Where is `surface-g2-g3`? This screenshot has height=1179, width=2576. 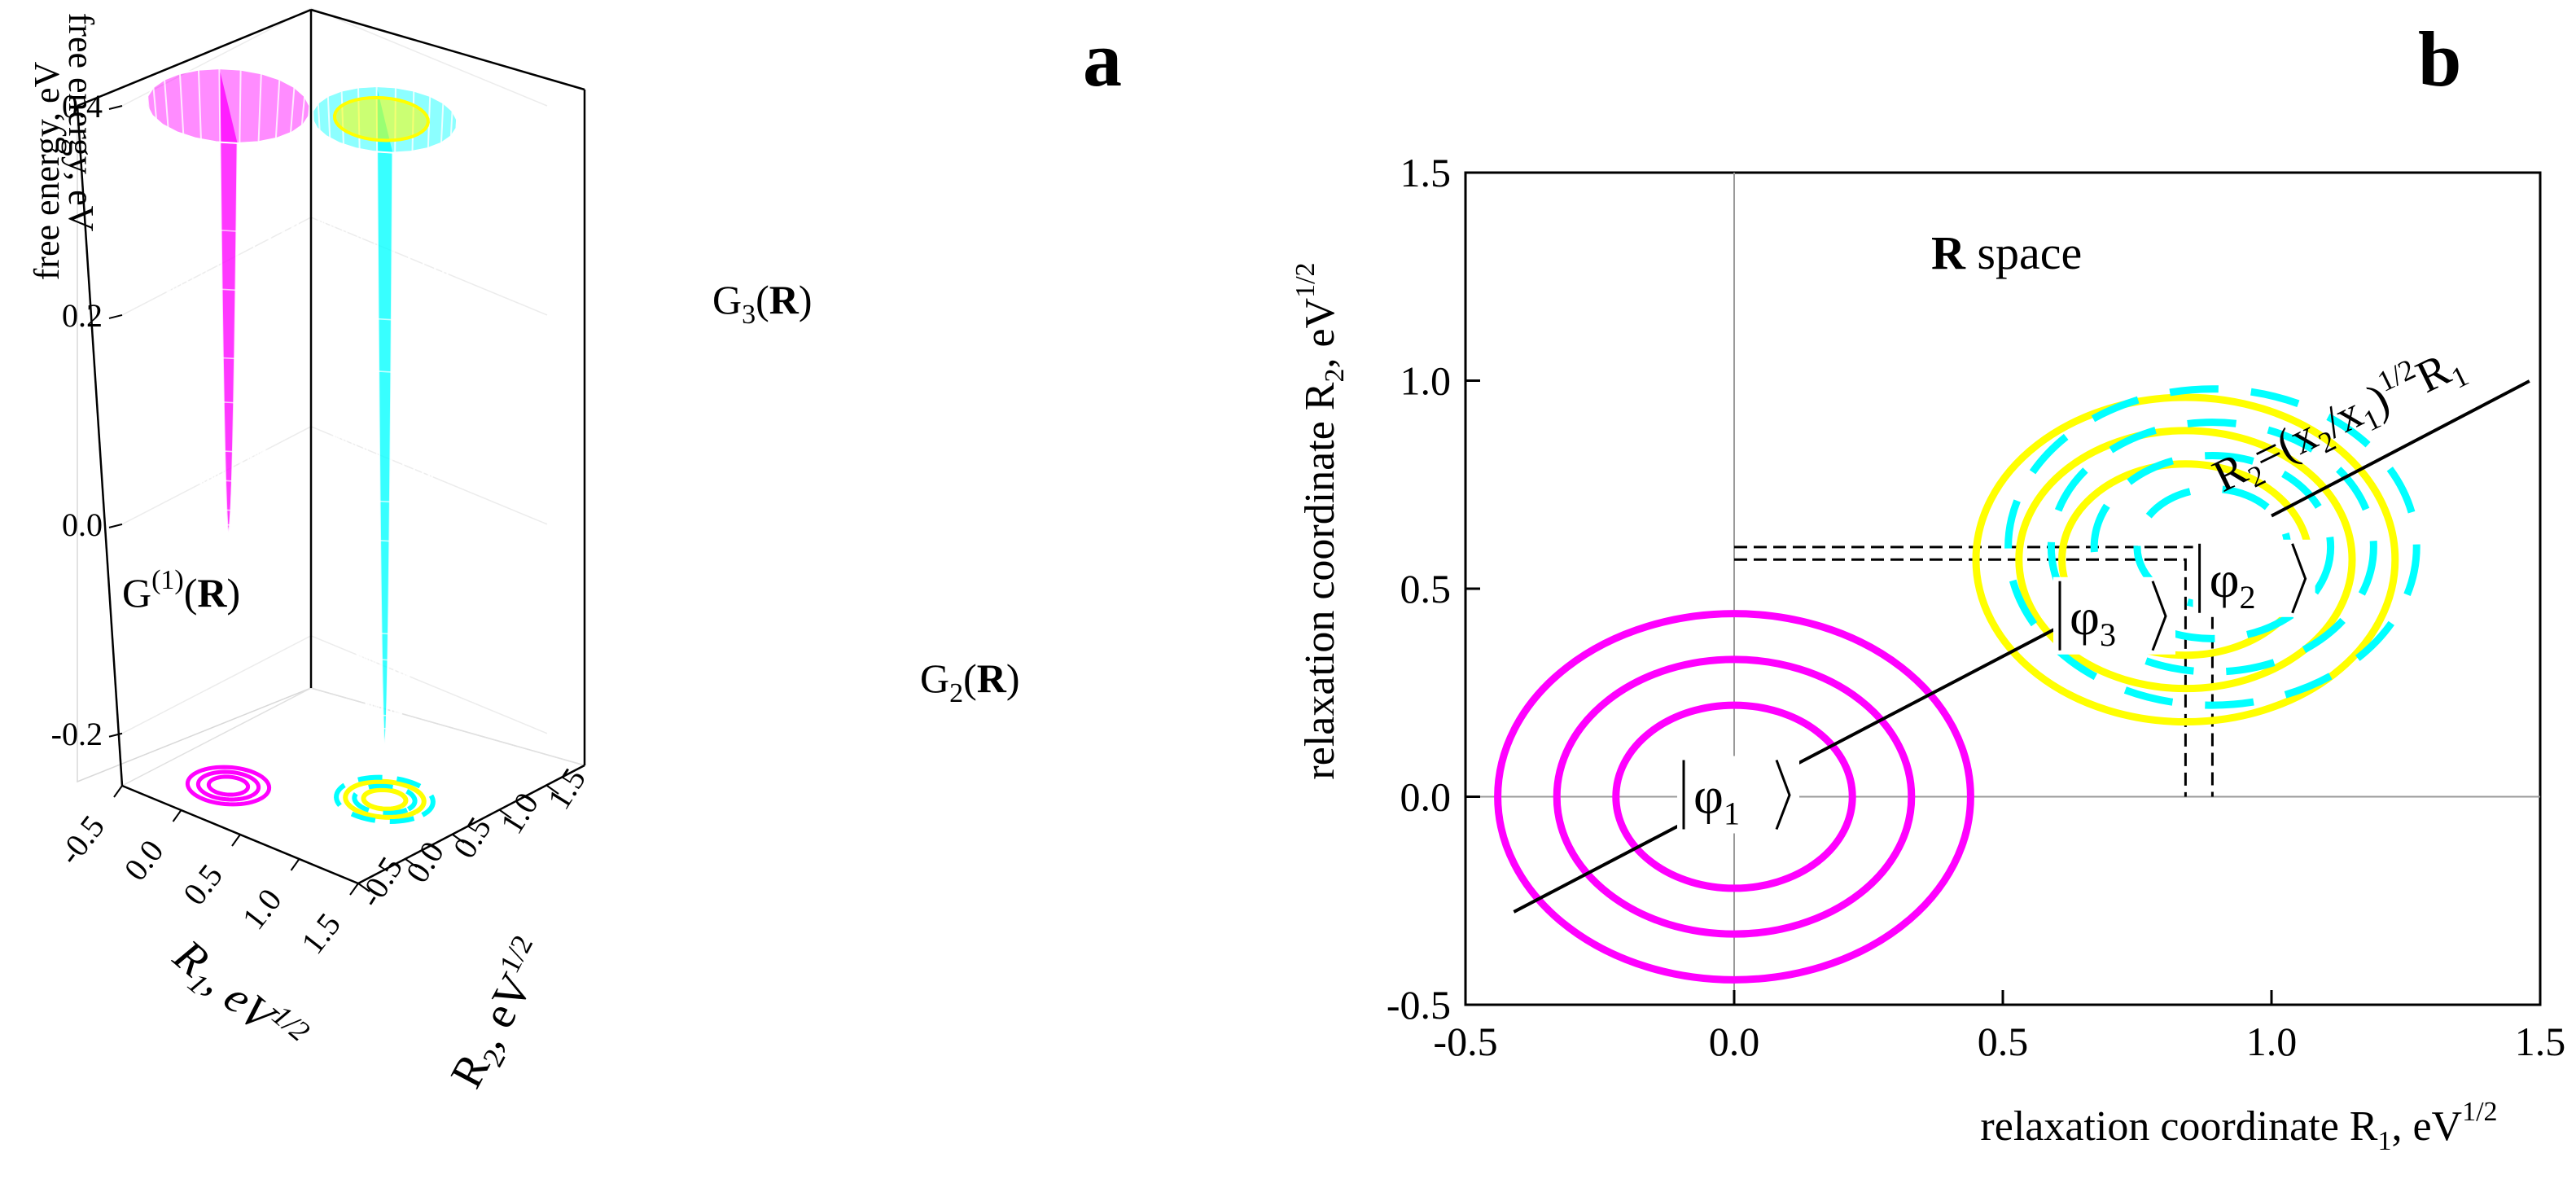 surface-g2-g3 is located at coordinates (384, 417).